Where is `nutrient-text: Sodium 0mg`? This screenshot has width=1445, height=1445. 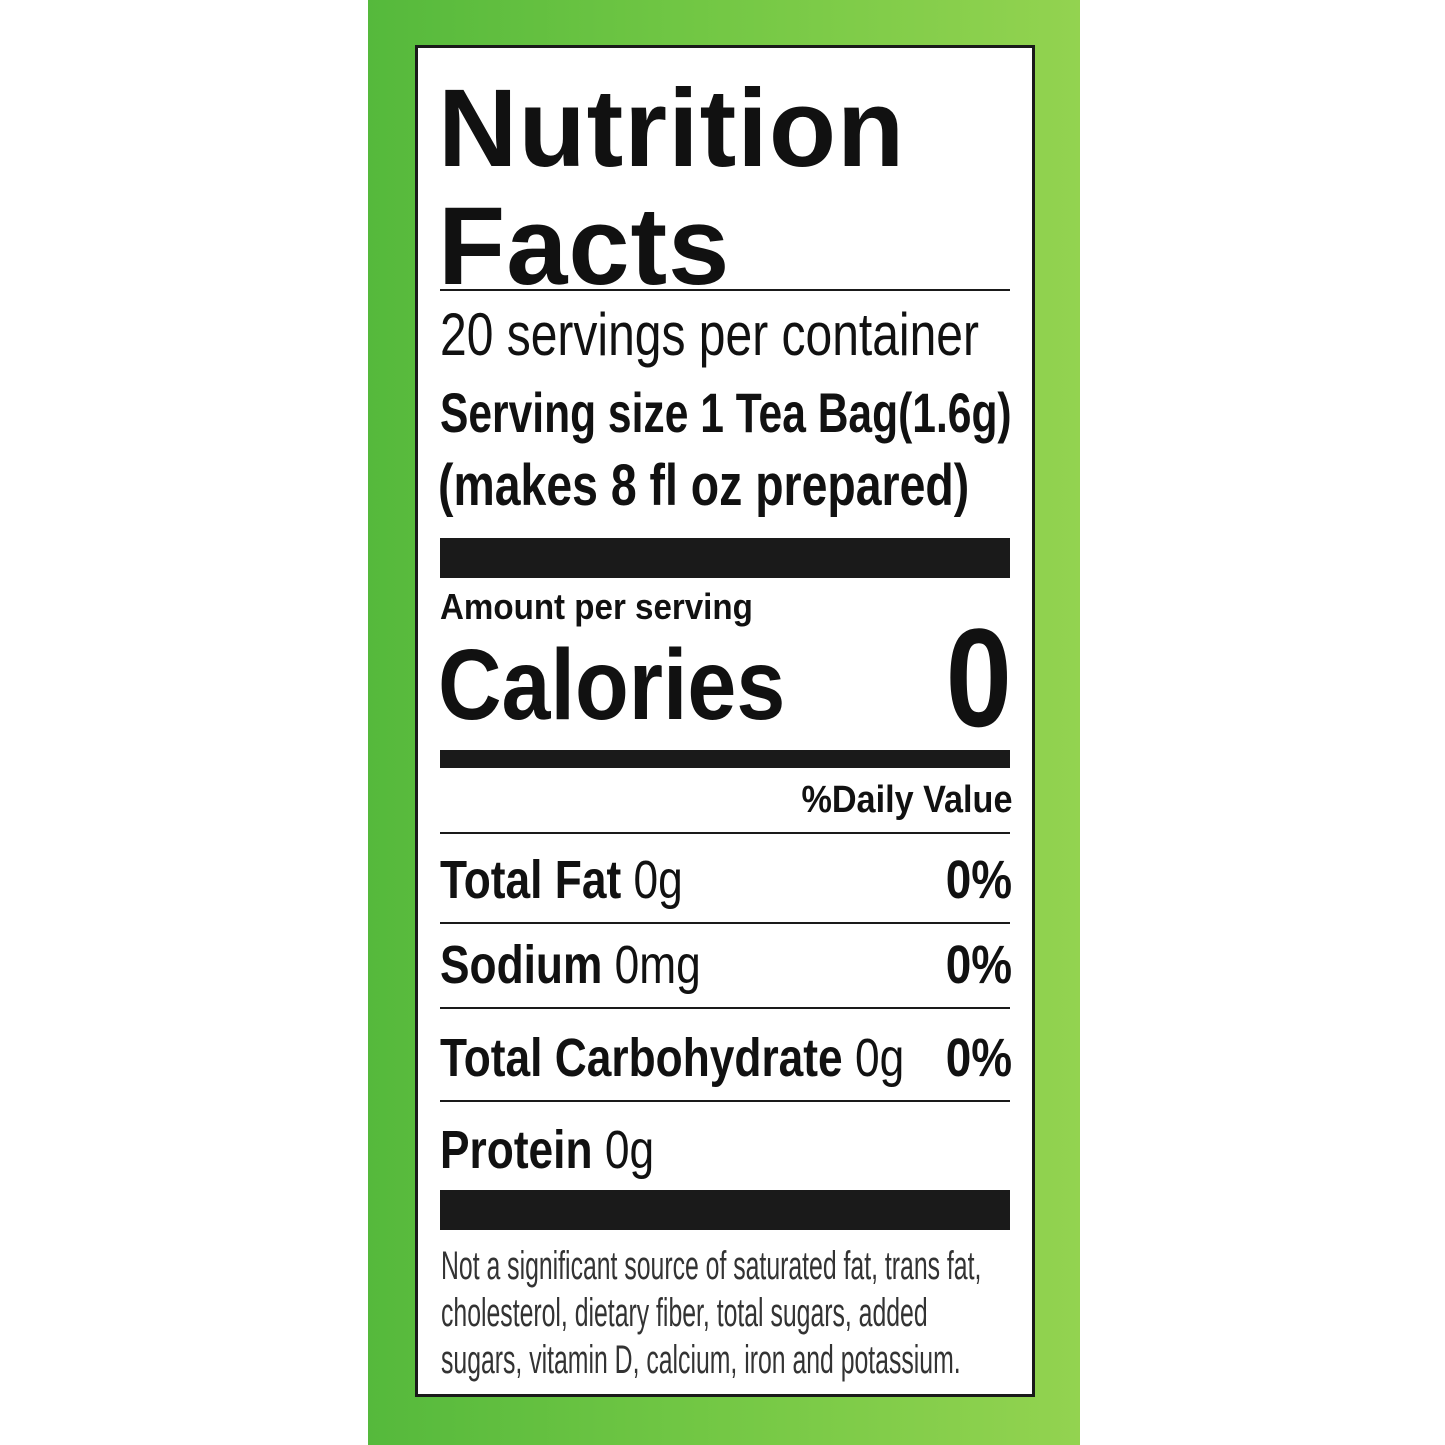
nutrient-text: Sodium 0mg is located at coordinates (570, 965).